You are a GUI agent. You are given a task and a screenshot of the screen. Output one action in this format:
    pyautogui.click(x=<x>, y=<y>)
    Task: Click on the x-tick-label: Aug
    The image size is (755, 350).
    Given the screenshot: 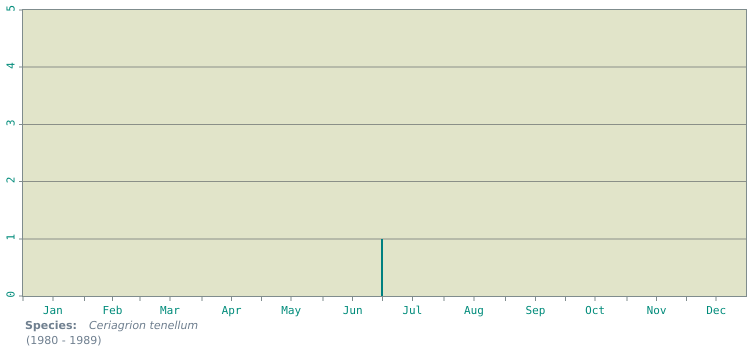 What is the action you would take?
    pyautogui.click(x=474, y=311)
    